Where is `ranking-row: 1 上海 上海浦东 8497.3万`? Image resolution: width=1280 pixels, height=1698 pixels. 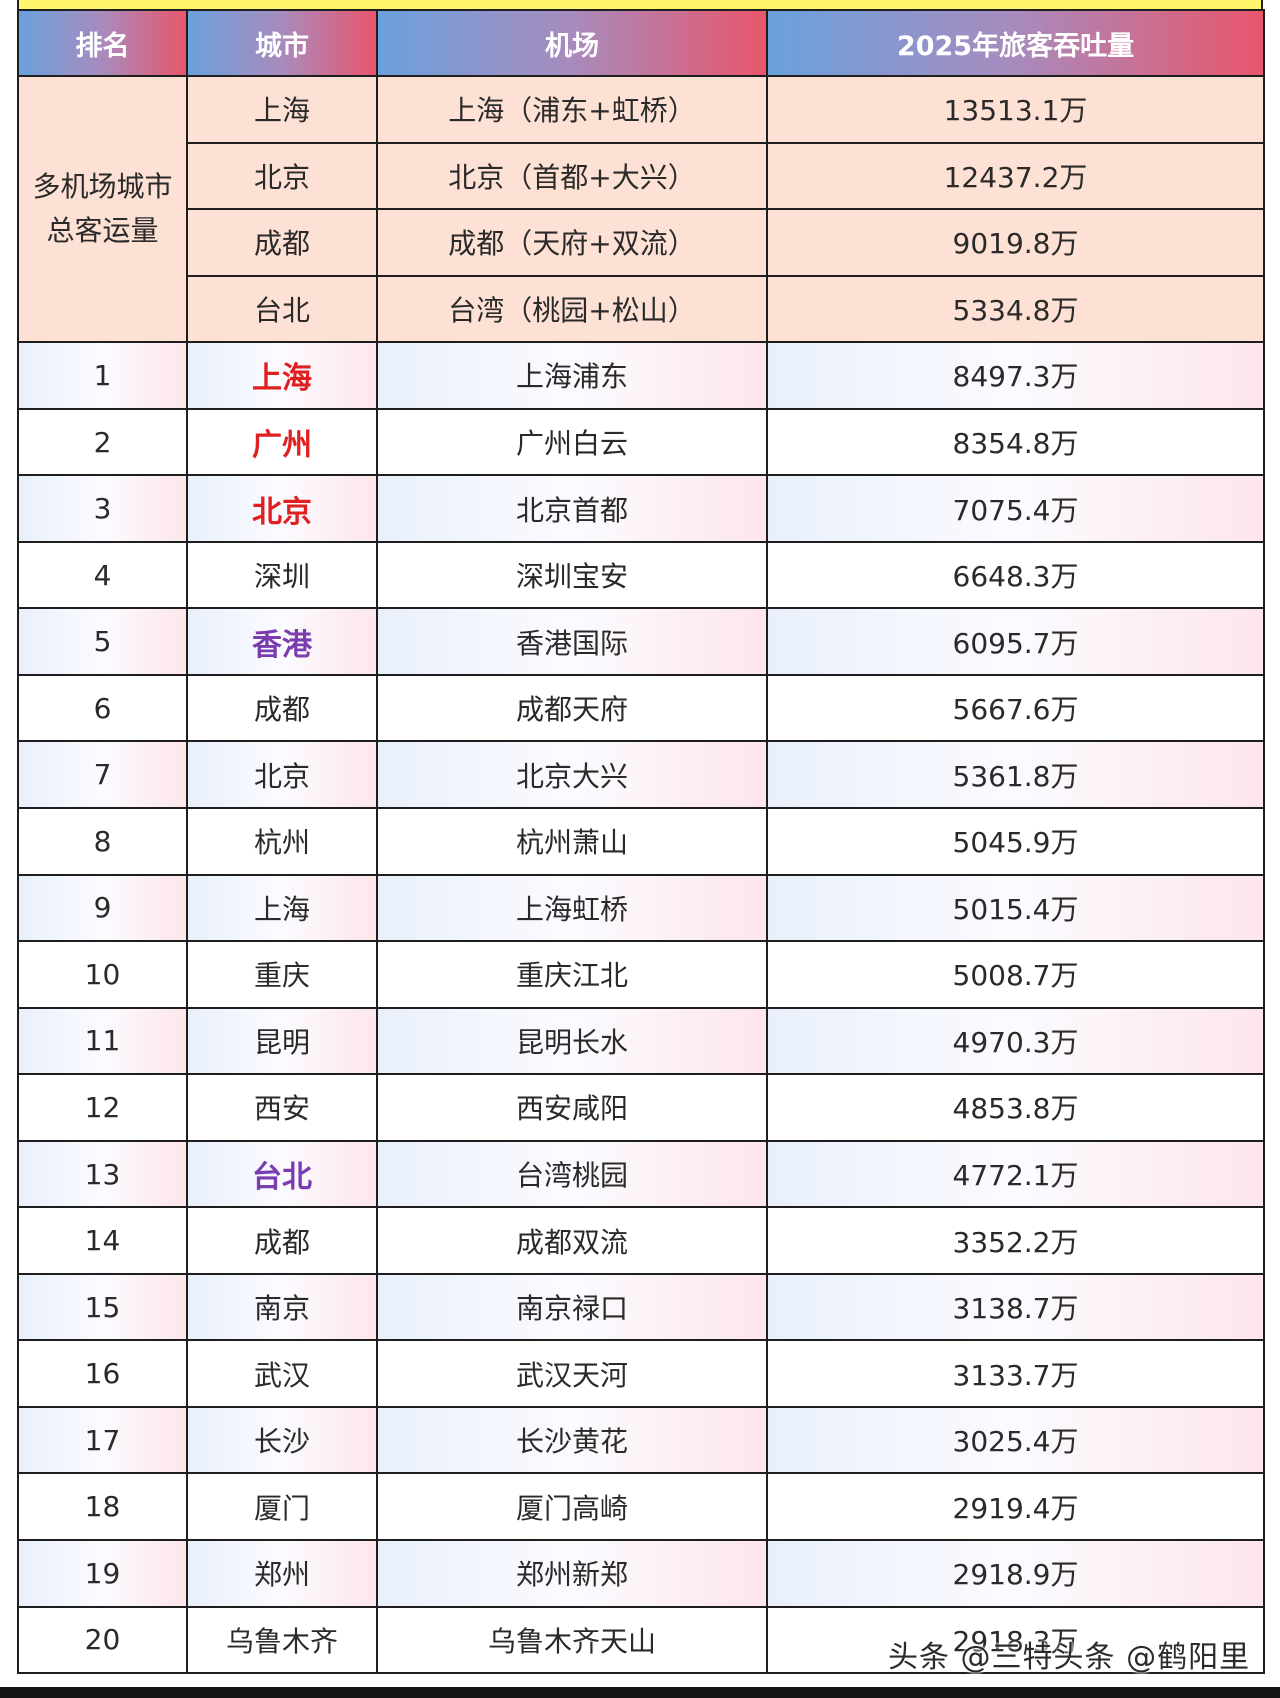
ranking-row: 1 上海 上海浦东 8497.3万 is located at coordinates (641, 375).